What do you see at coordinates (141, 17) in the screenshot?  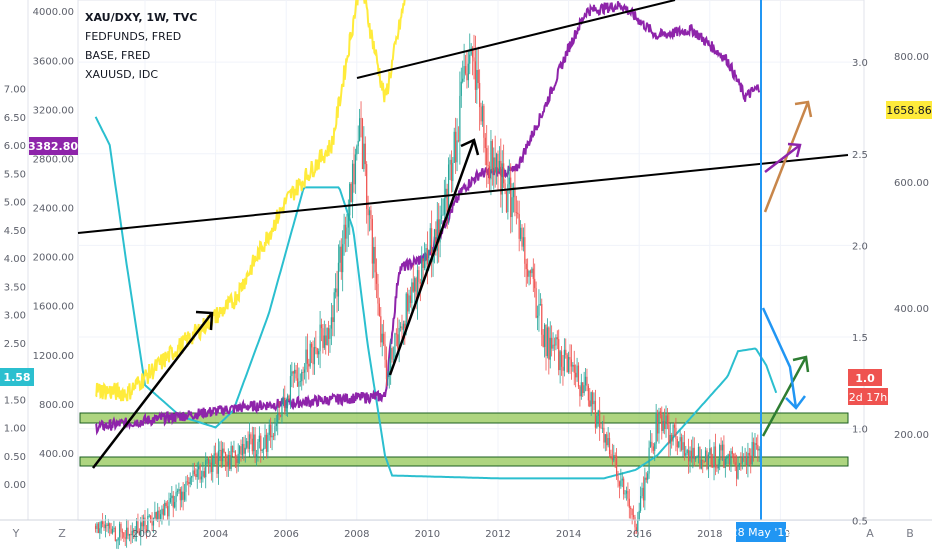 I see `legend-main: XAU/DXY, 1W, TVC` at bounding box center [141, 17].